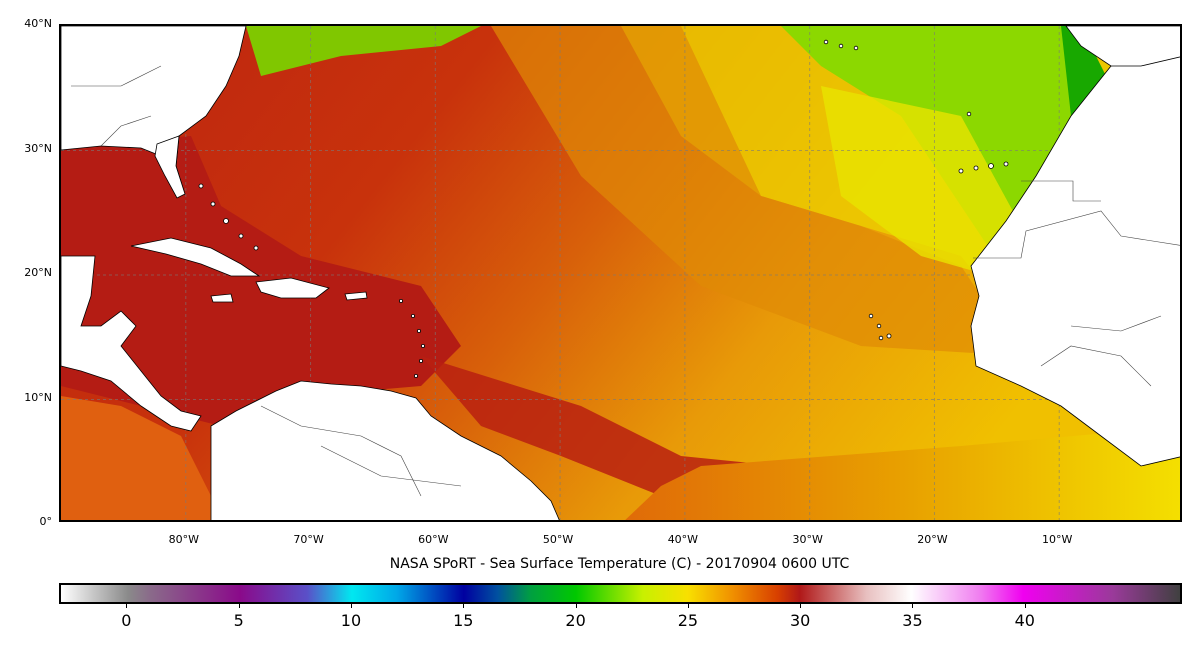  What do you see at coordinates (897, 78) in the screenshot?
I see `land-azores` at bounding box center [897, 78].